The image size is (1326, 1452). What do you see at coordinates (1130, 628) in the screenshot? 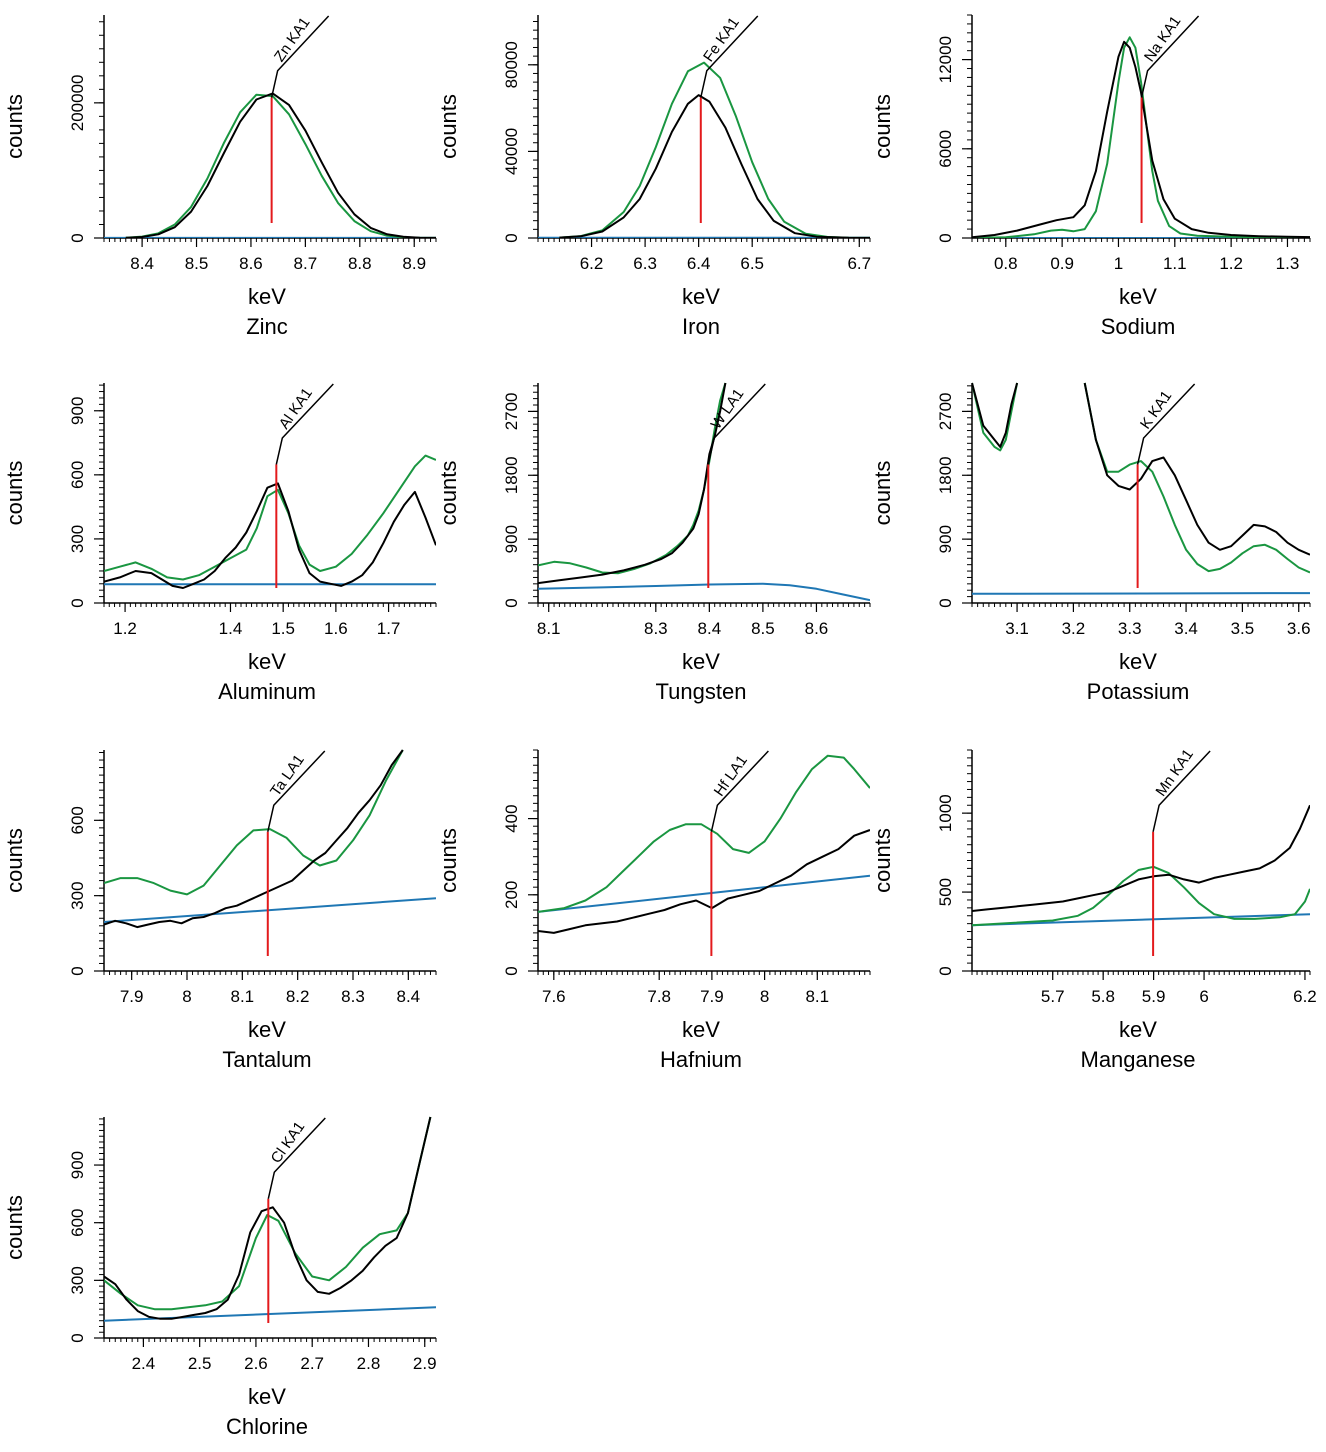
I see `x-tick-label-potassium: 3.3` at bounding box center [1130, 628].